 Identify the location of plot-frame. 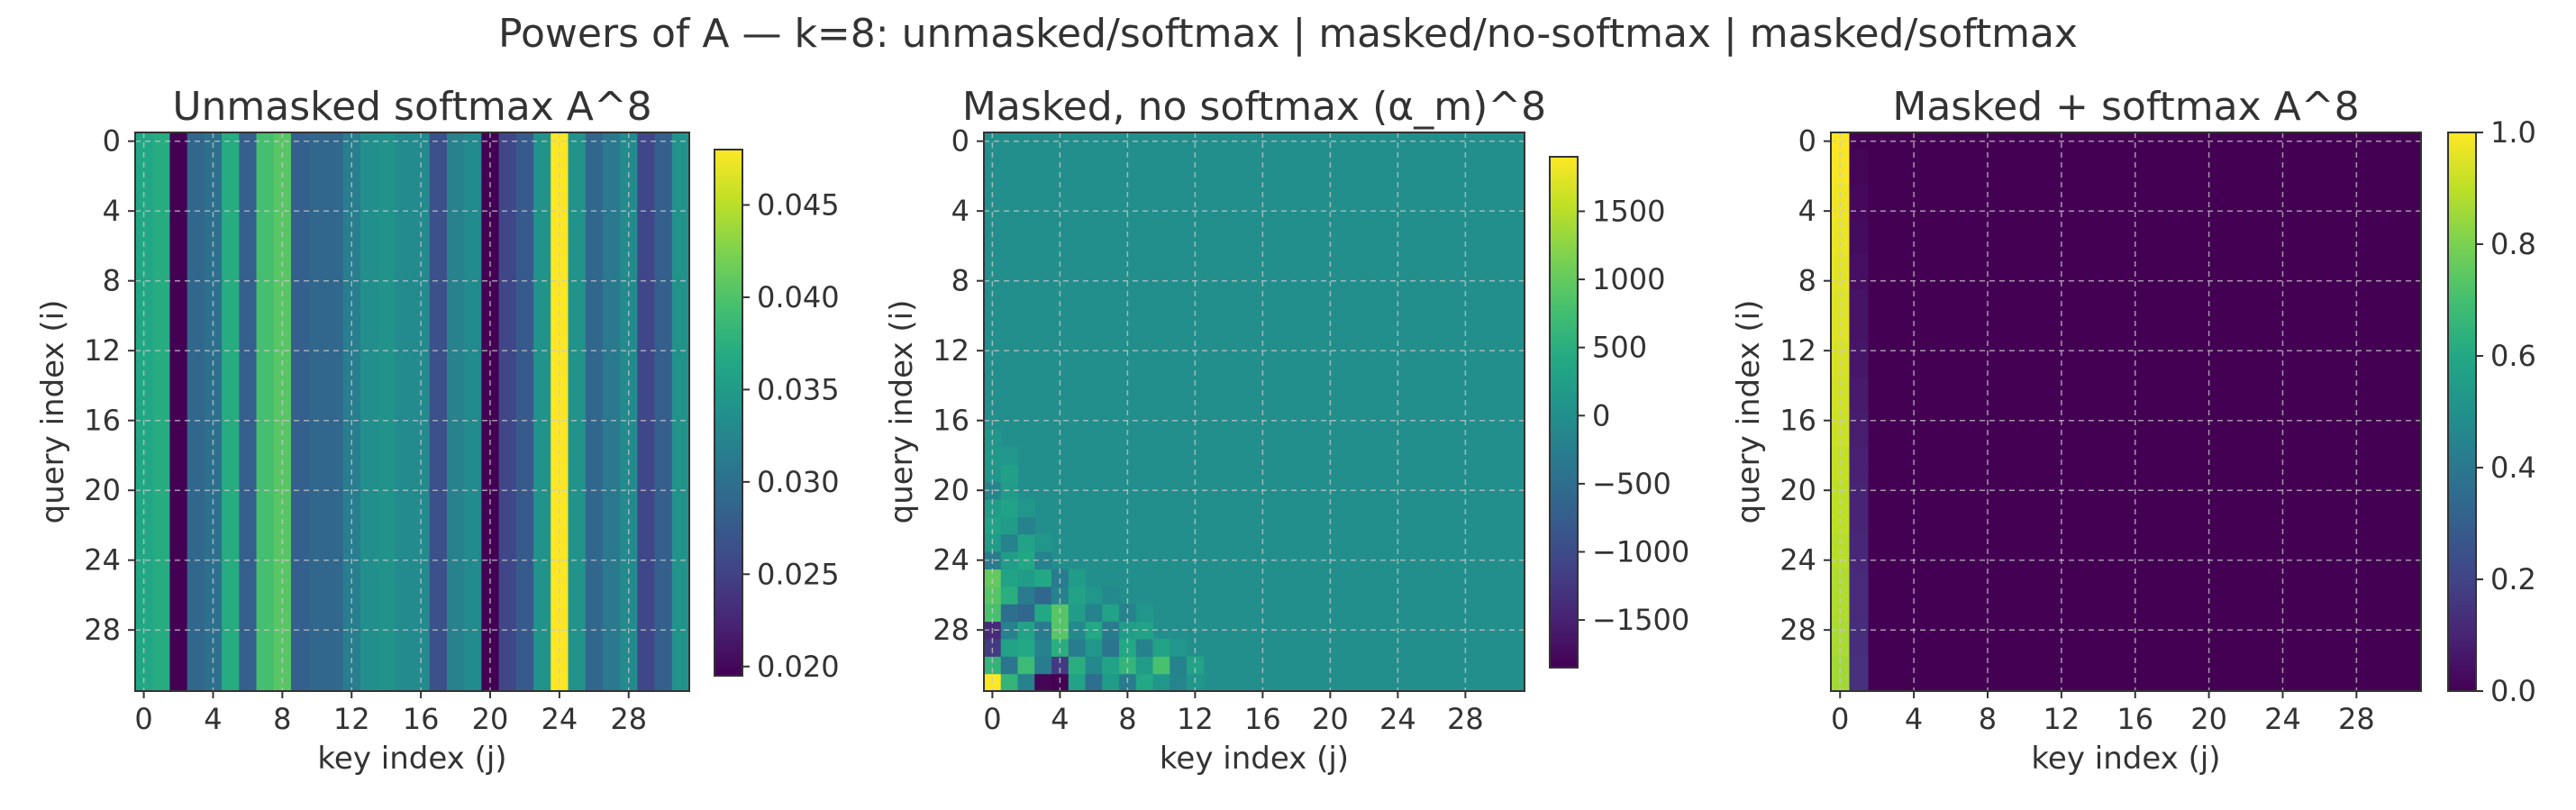
(1254, 412).